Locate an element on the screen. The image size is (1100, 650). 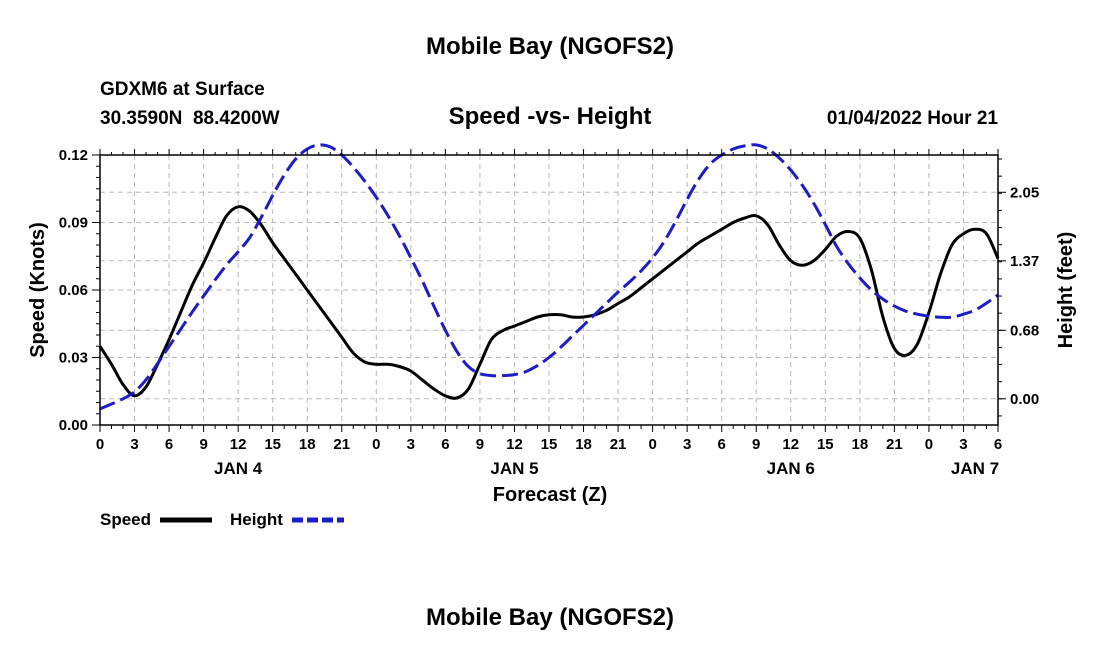
y2-tick-label-1: 0.68 is located at coordinates (1024, 330).